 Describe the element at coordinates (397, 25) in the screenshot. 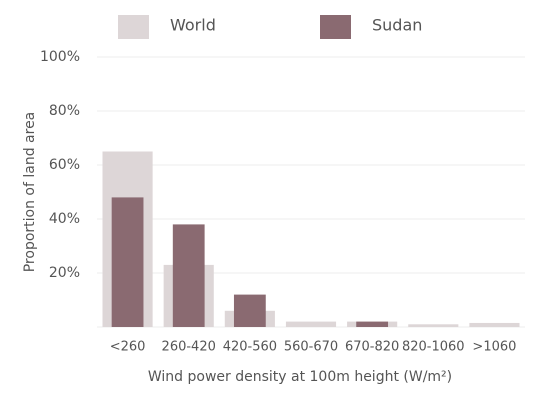

I see `legend-label: Sudan` at that location.